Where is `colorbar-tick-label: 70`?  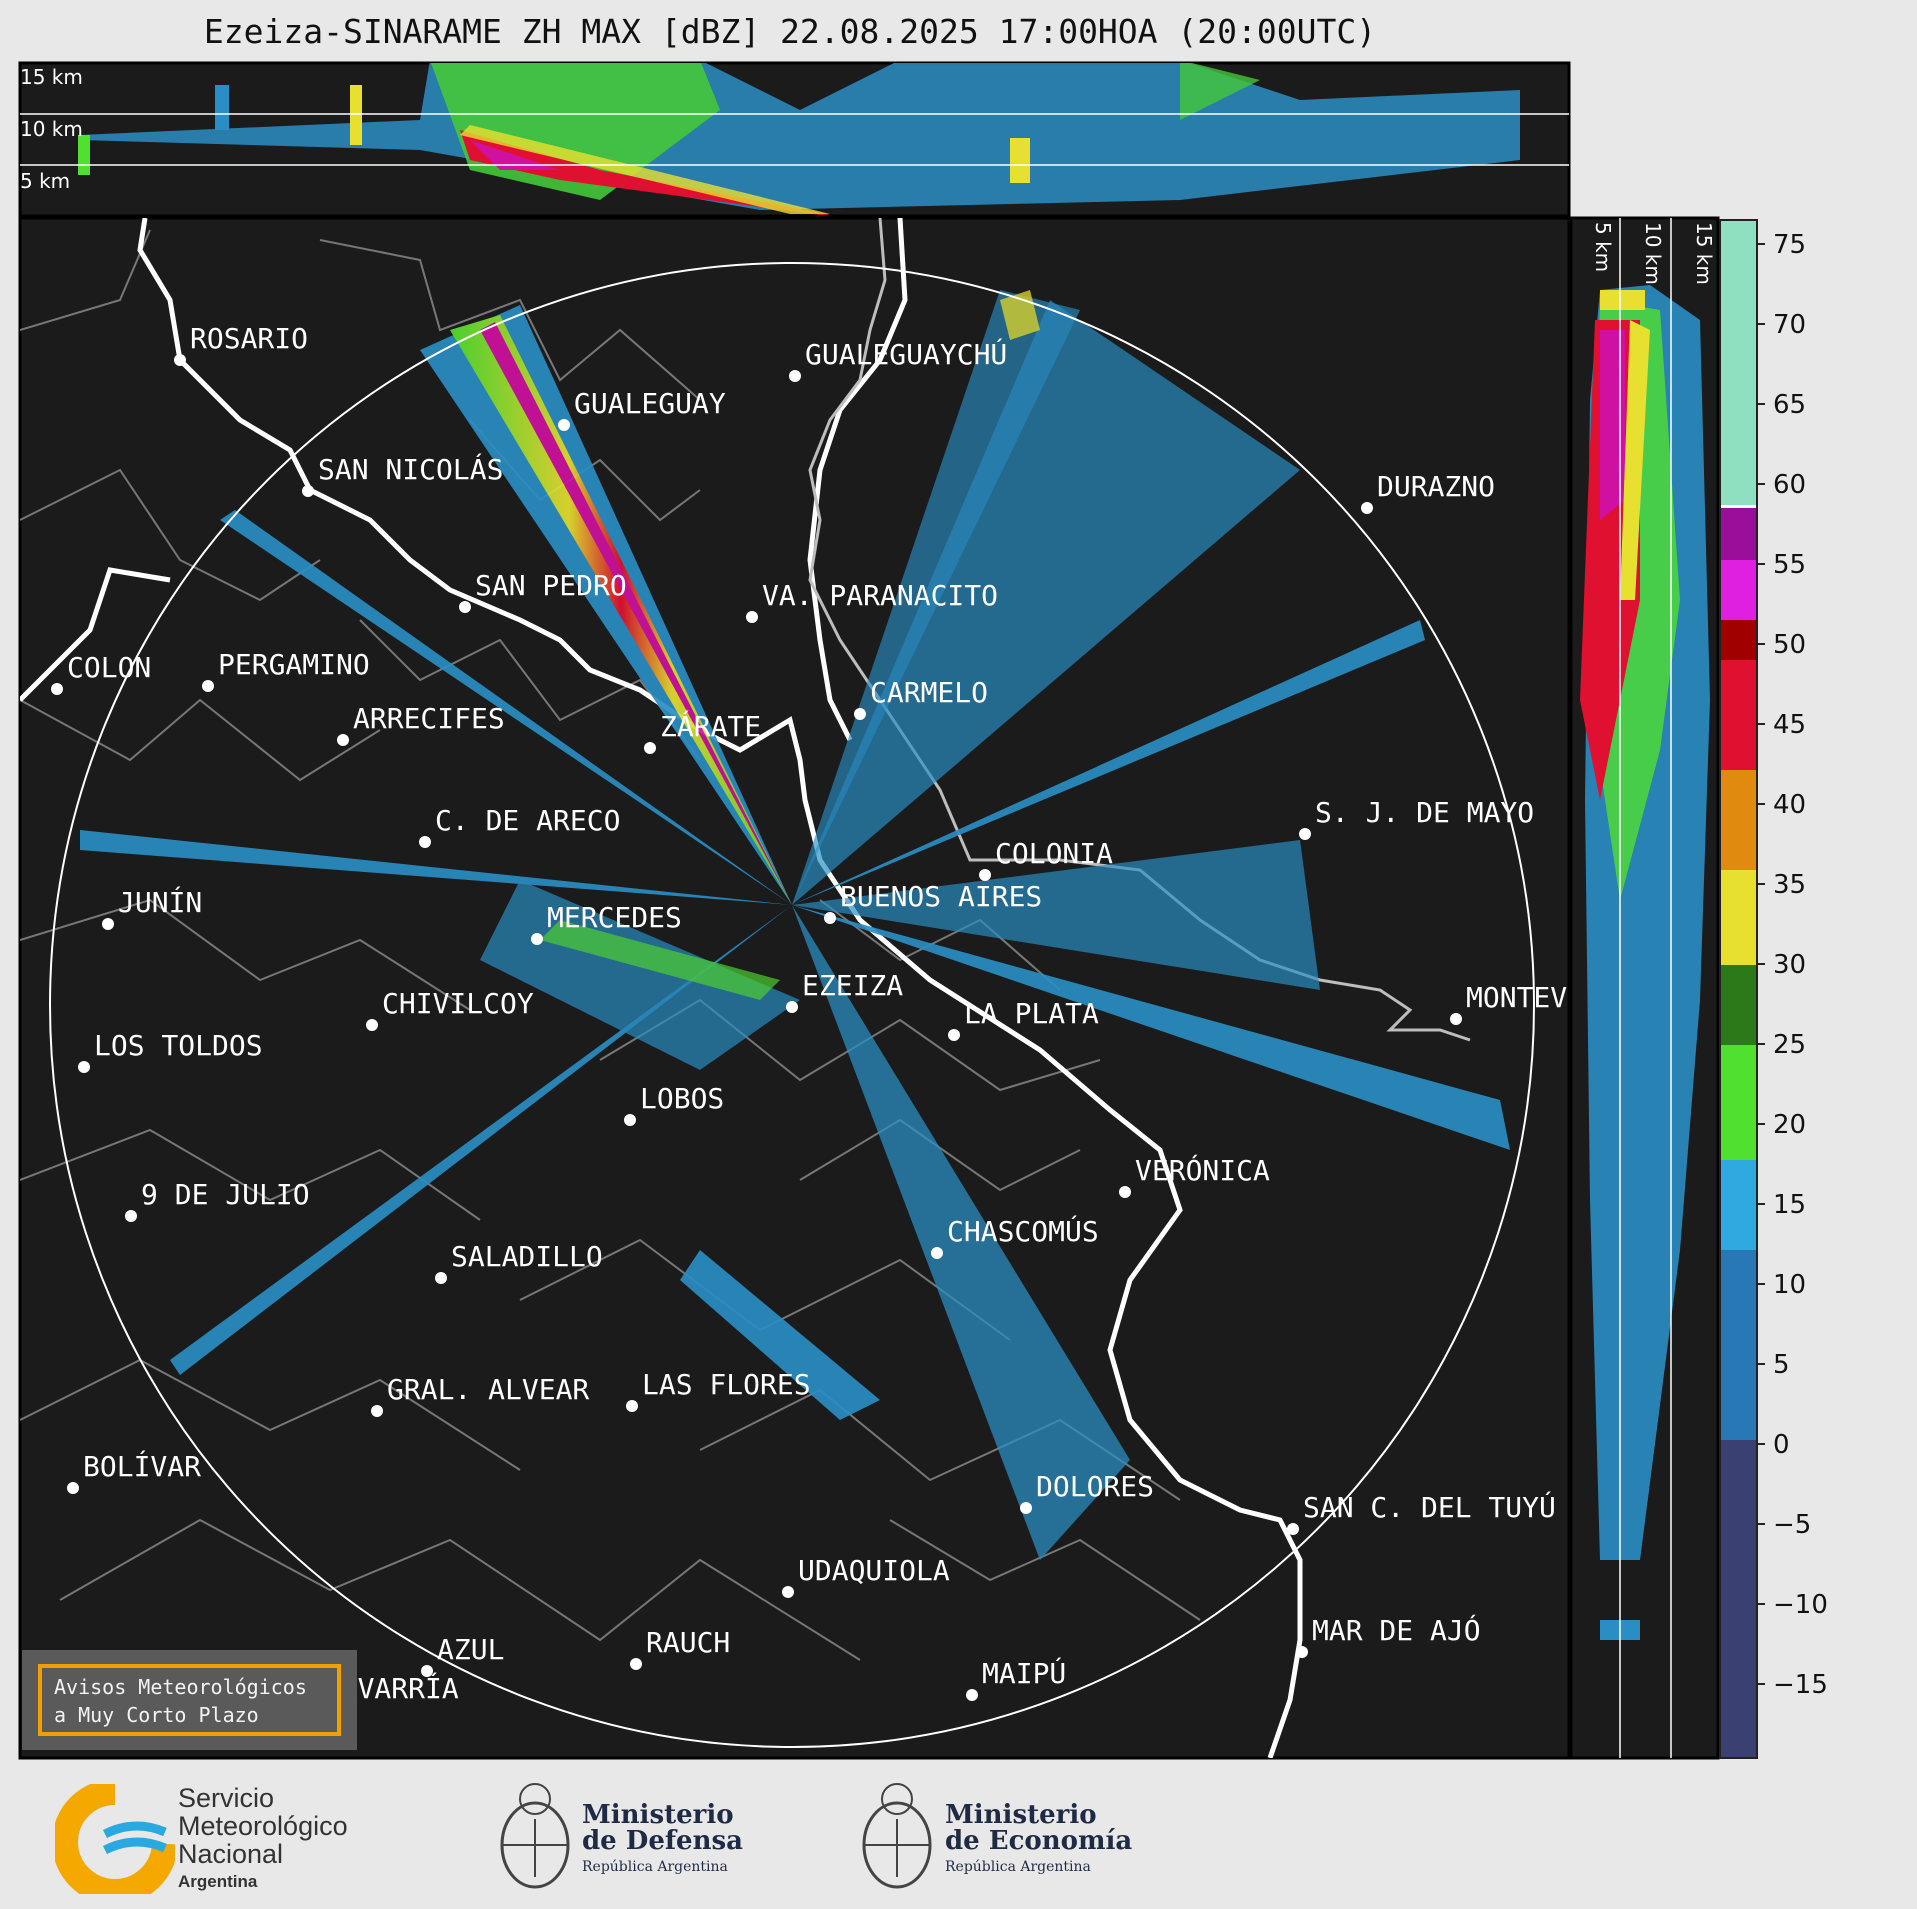 colorbar-tick-label: 70 is located at coordinates (1789, 325).